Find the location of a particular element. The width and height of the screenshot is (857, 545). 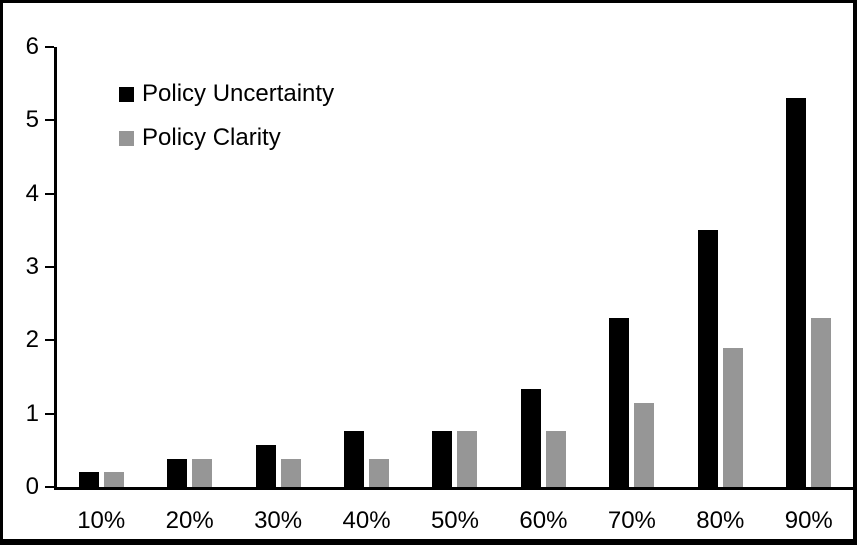

legend-swatch-policy-uncertainty is located at coordinates (126, 94).